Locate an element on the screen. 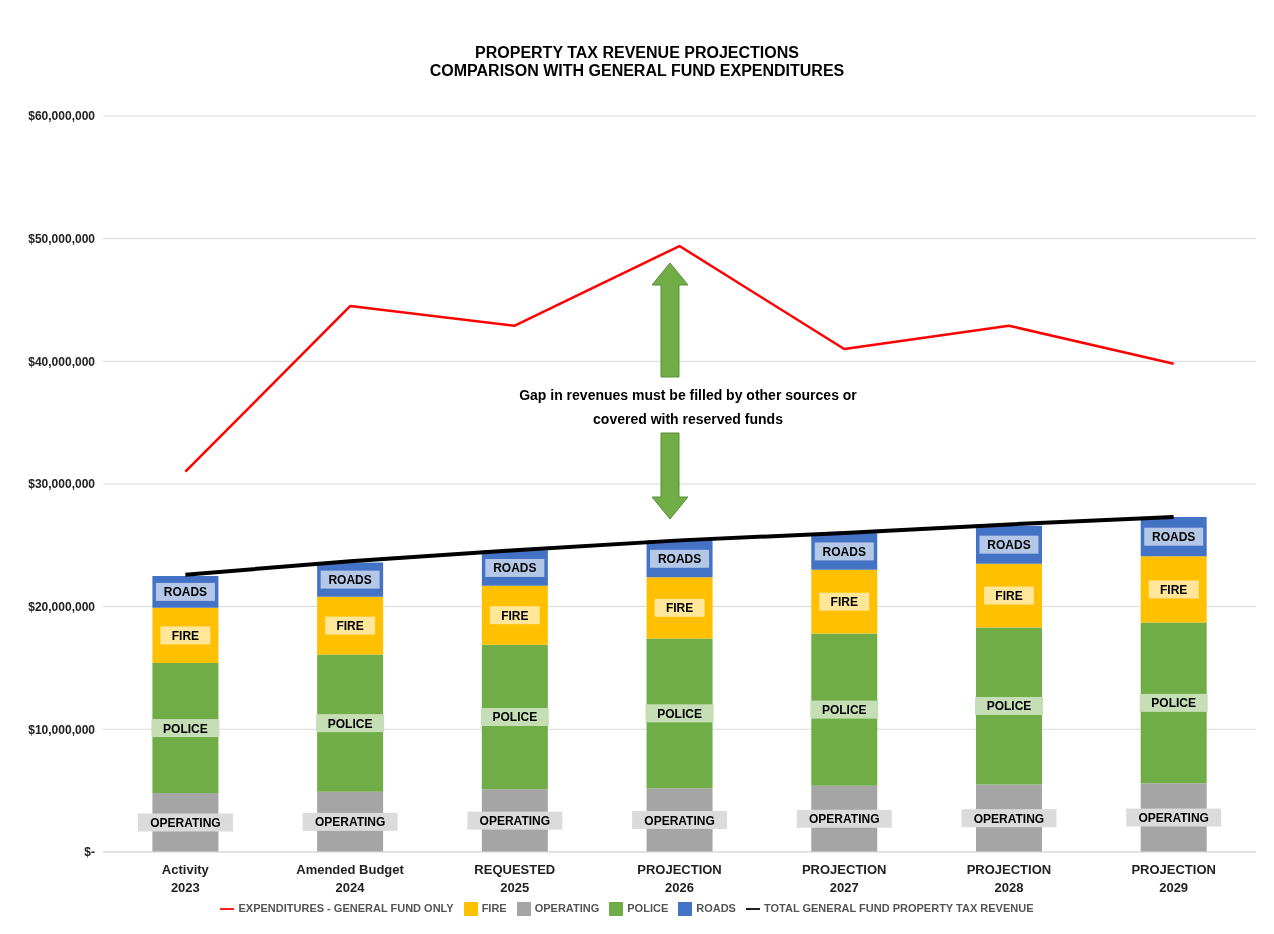  x-tick-label: REQUESTED 2025 is located at coordinates (515, 878).